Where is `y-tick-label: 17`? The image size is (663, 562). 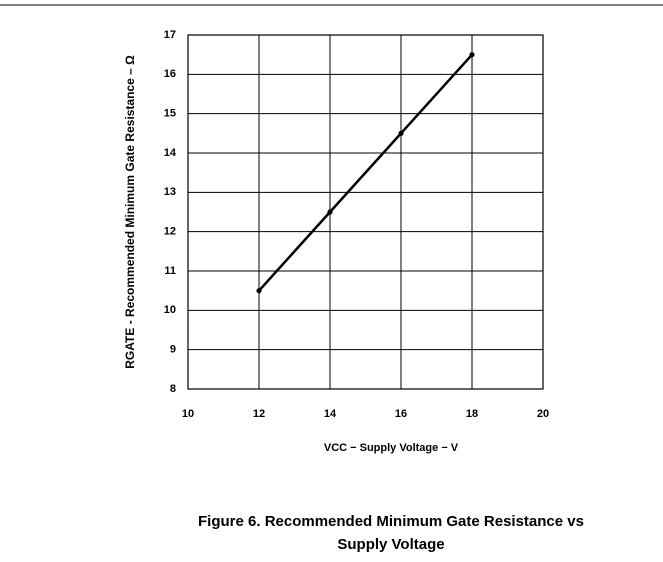 y-tick-label: 17 is located at coordinates (170, 35).